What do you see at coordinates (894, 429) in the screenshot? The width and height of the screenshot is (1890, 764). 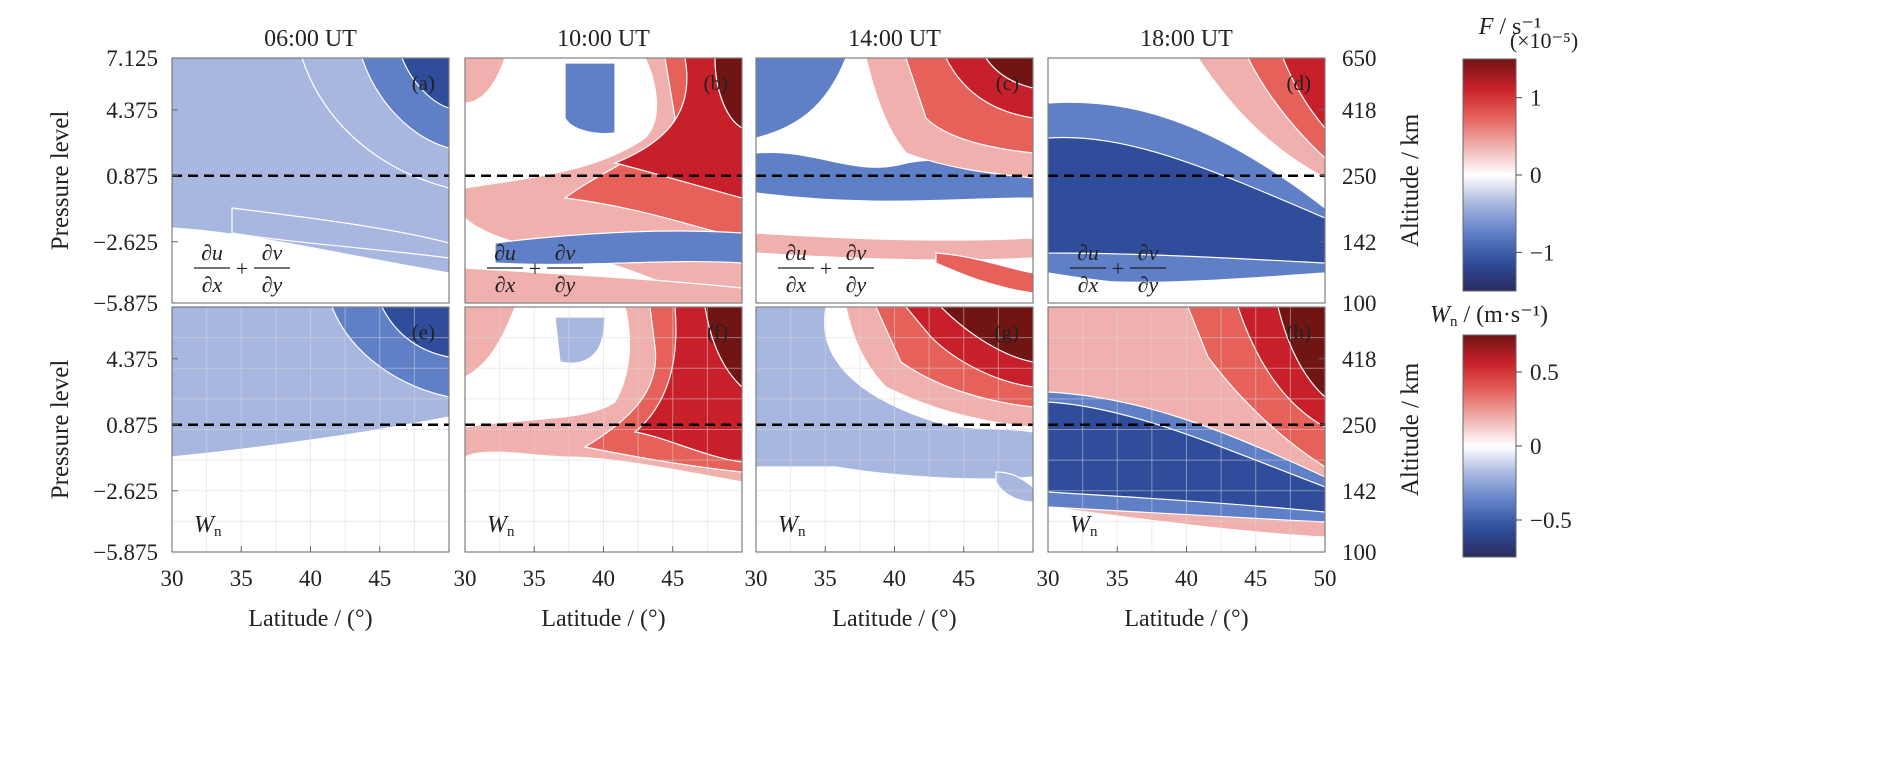 I see `panel-g` at bounding box center [894, 429].